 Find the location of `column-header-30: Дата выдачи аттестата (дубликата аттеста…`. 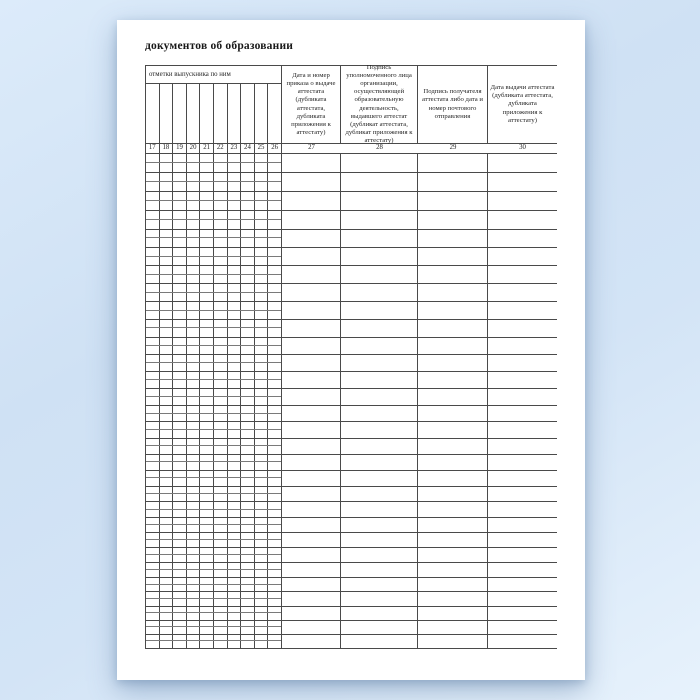

column-header-30: Дата выдачи аттестата (дубликата аттеста… is located at coordinates (522, 104).